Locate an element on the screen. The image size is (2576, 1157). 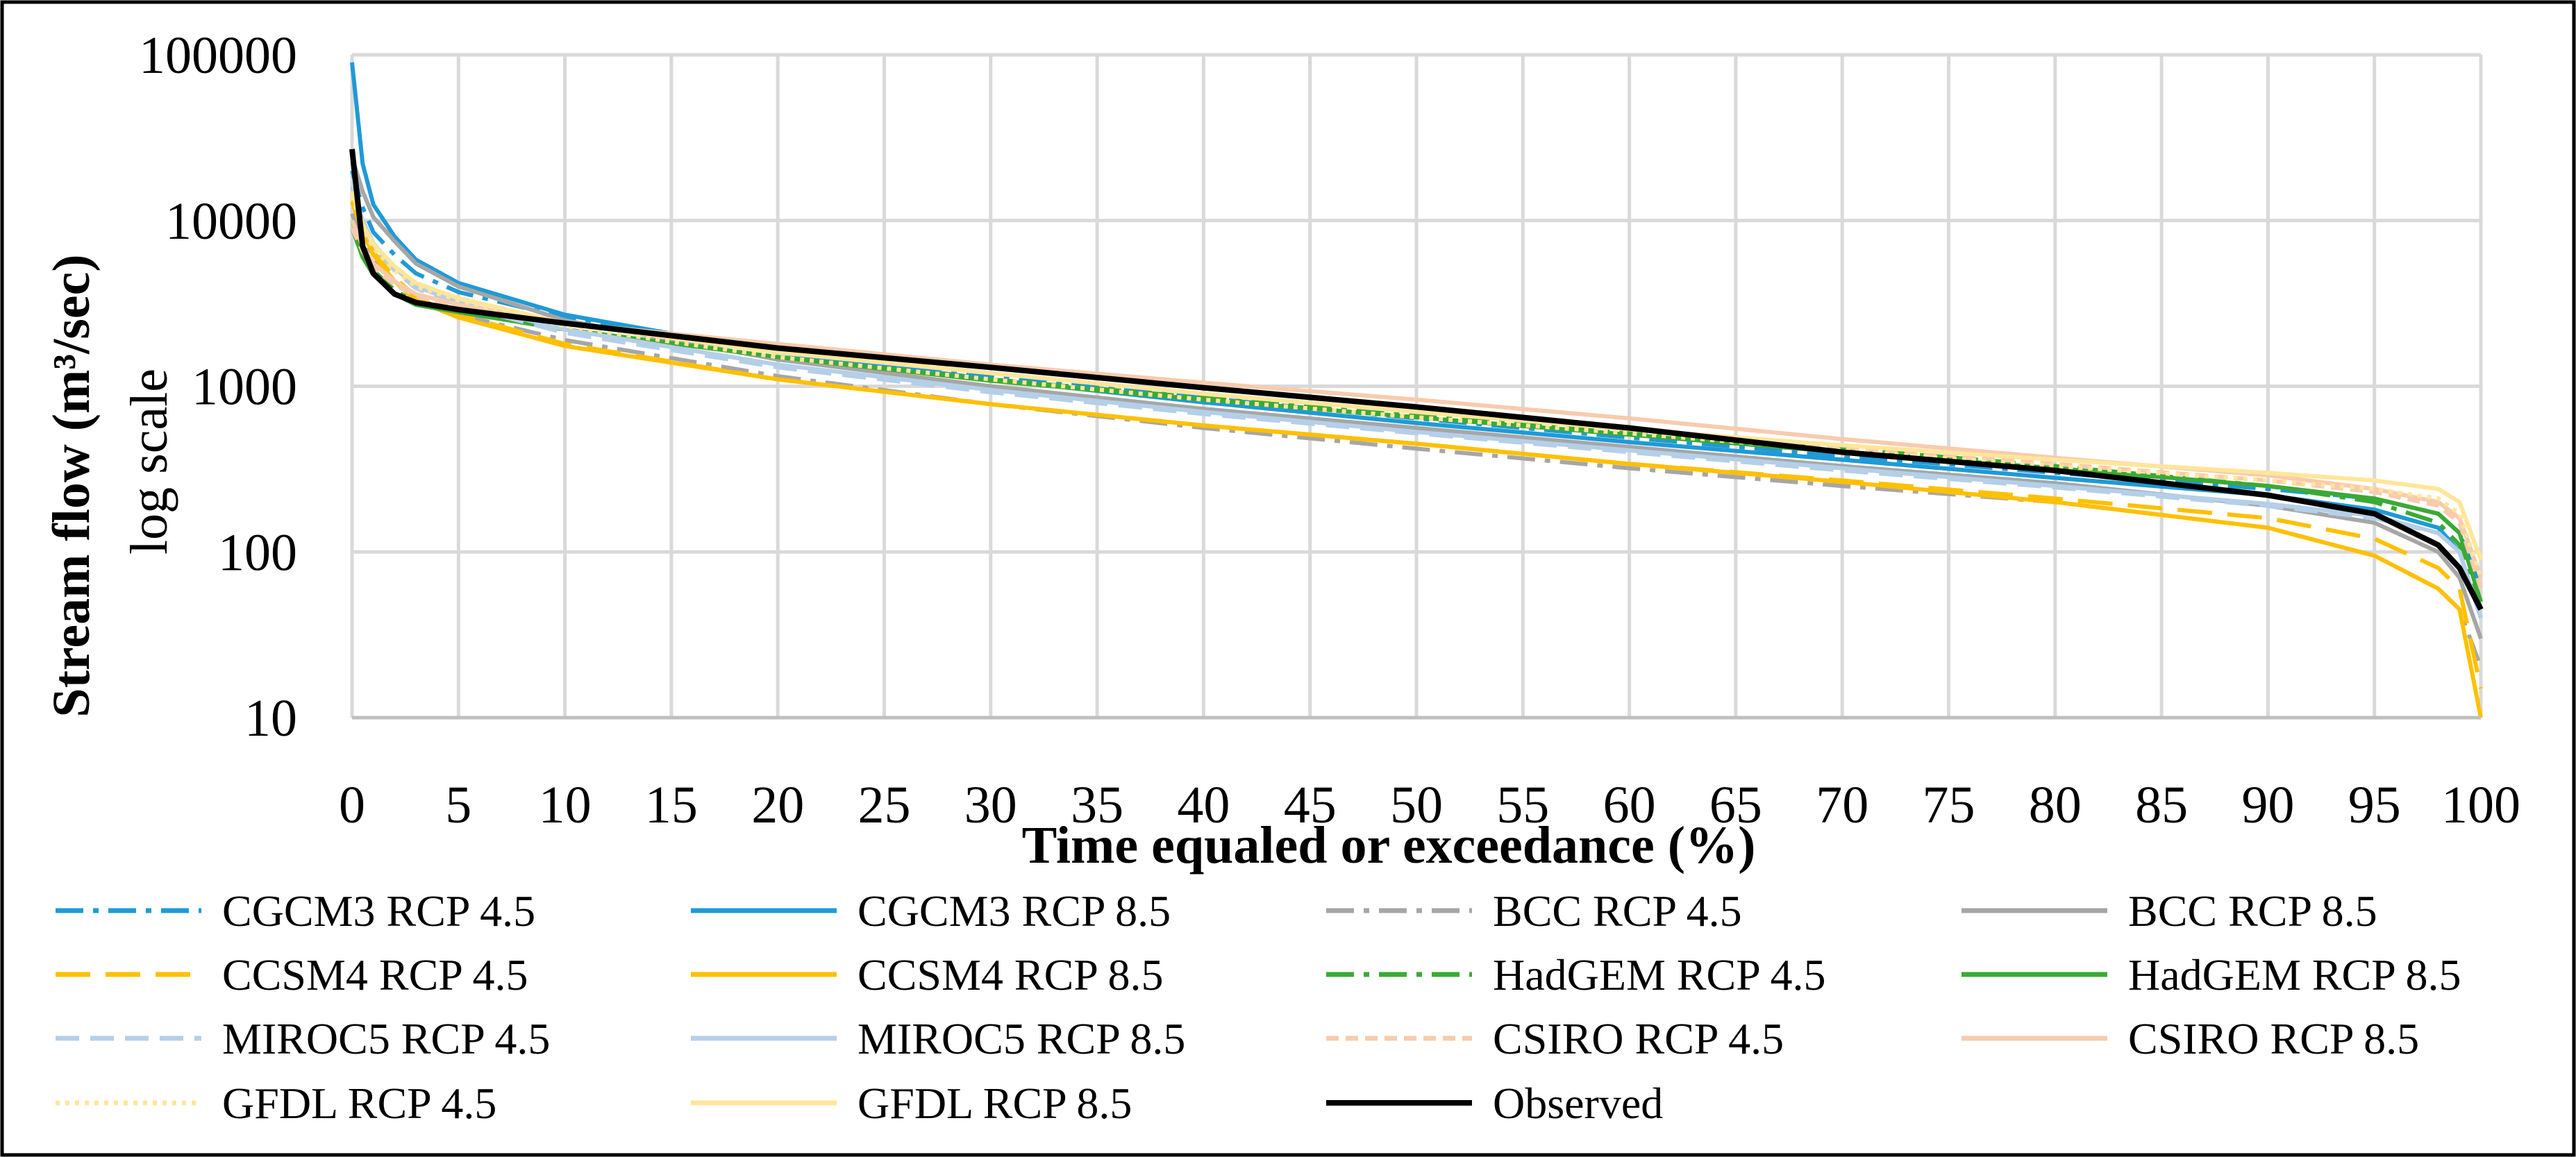
y-tick-label-0: 10 is located at coordinates (270, 718).